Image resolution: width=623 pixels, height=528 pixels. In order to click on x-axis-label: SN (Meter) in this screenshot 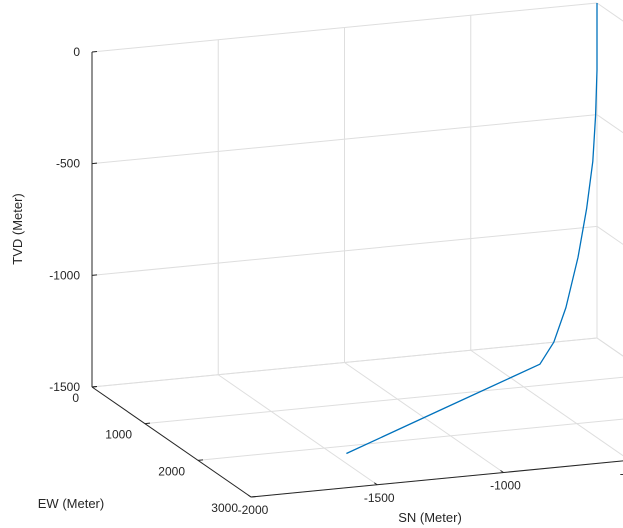, I will do `click(430, 517)`.